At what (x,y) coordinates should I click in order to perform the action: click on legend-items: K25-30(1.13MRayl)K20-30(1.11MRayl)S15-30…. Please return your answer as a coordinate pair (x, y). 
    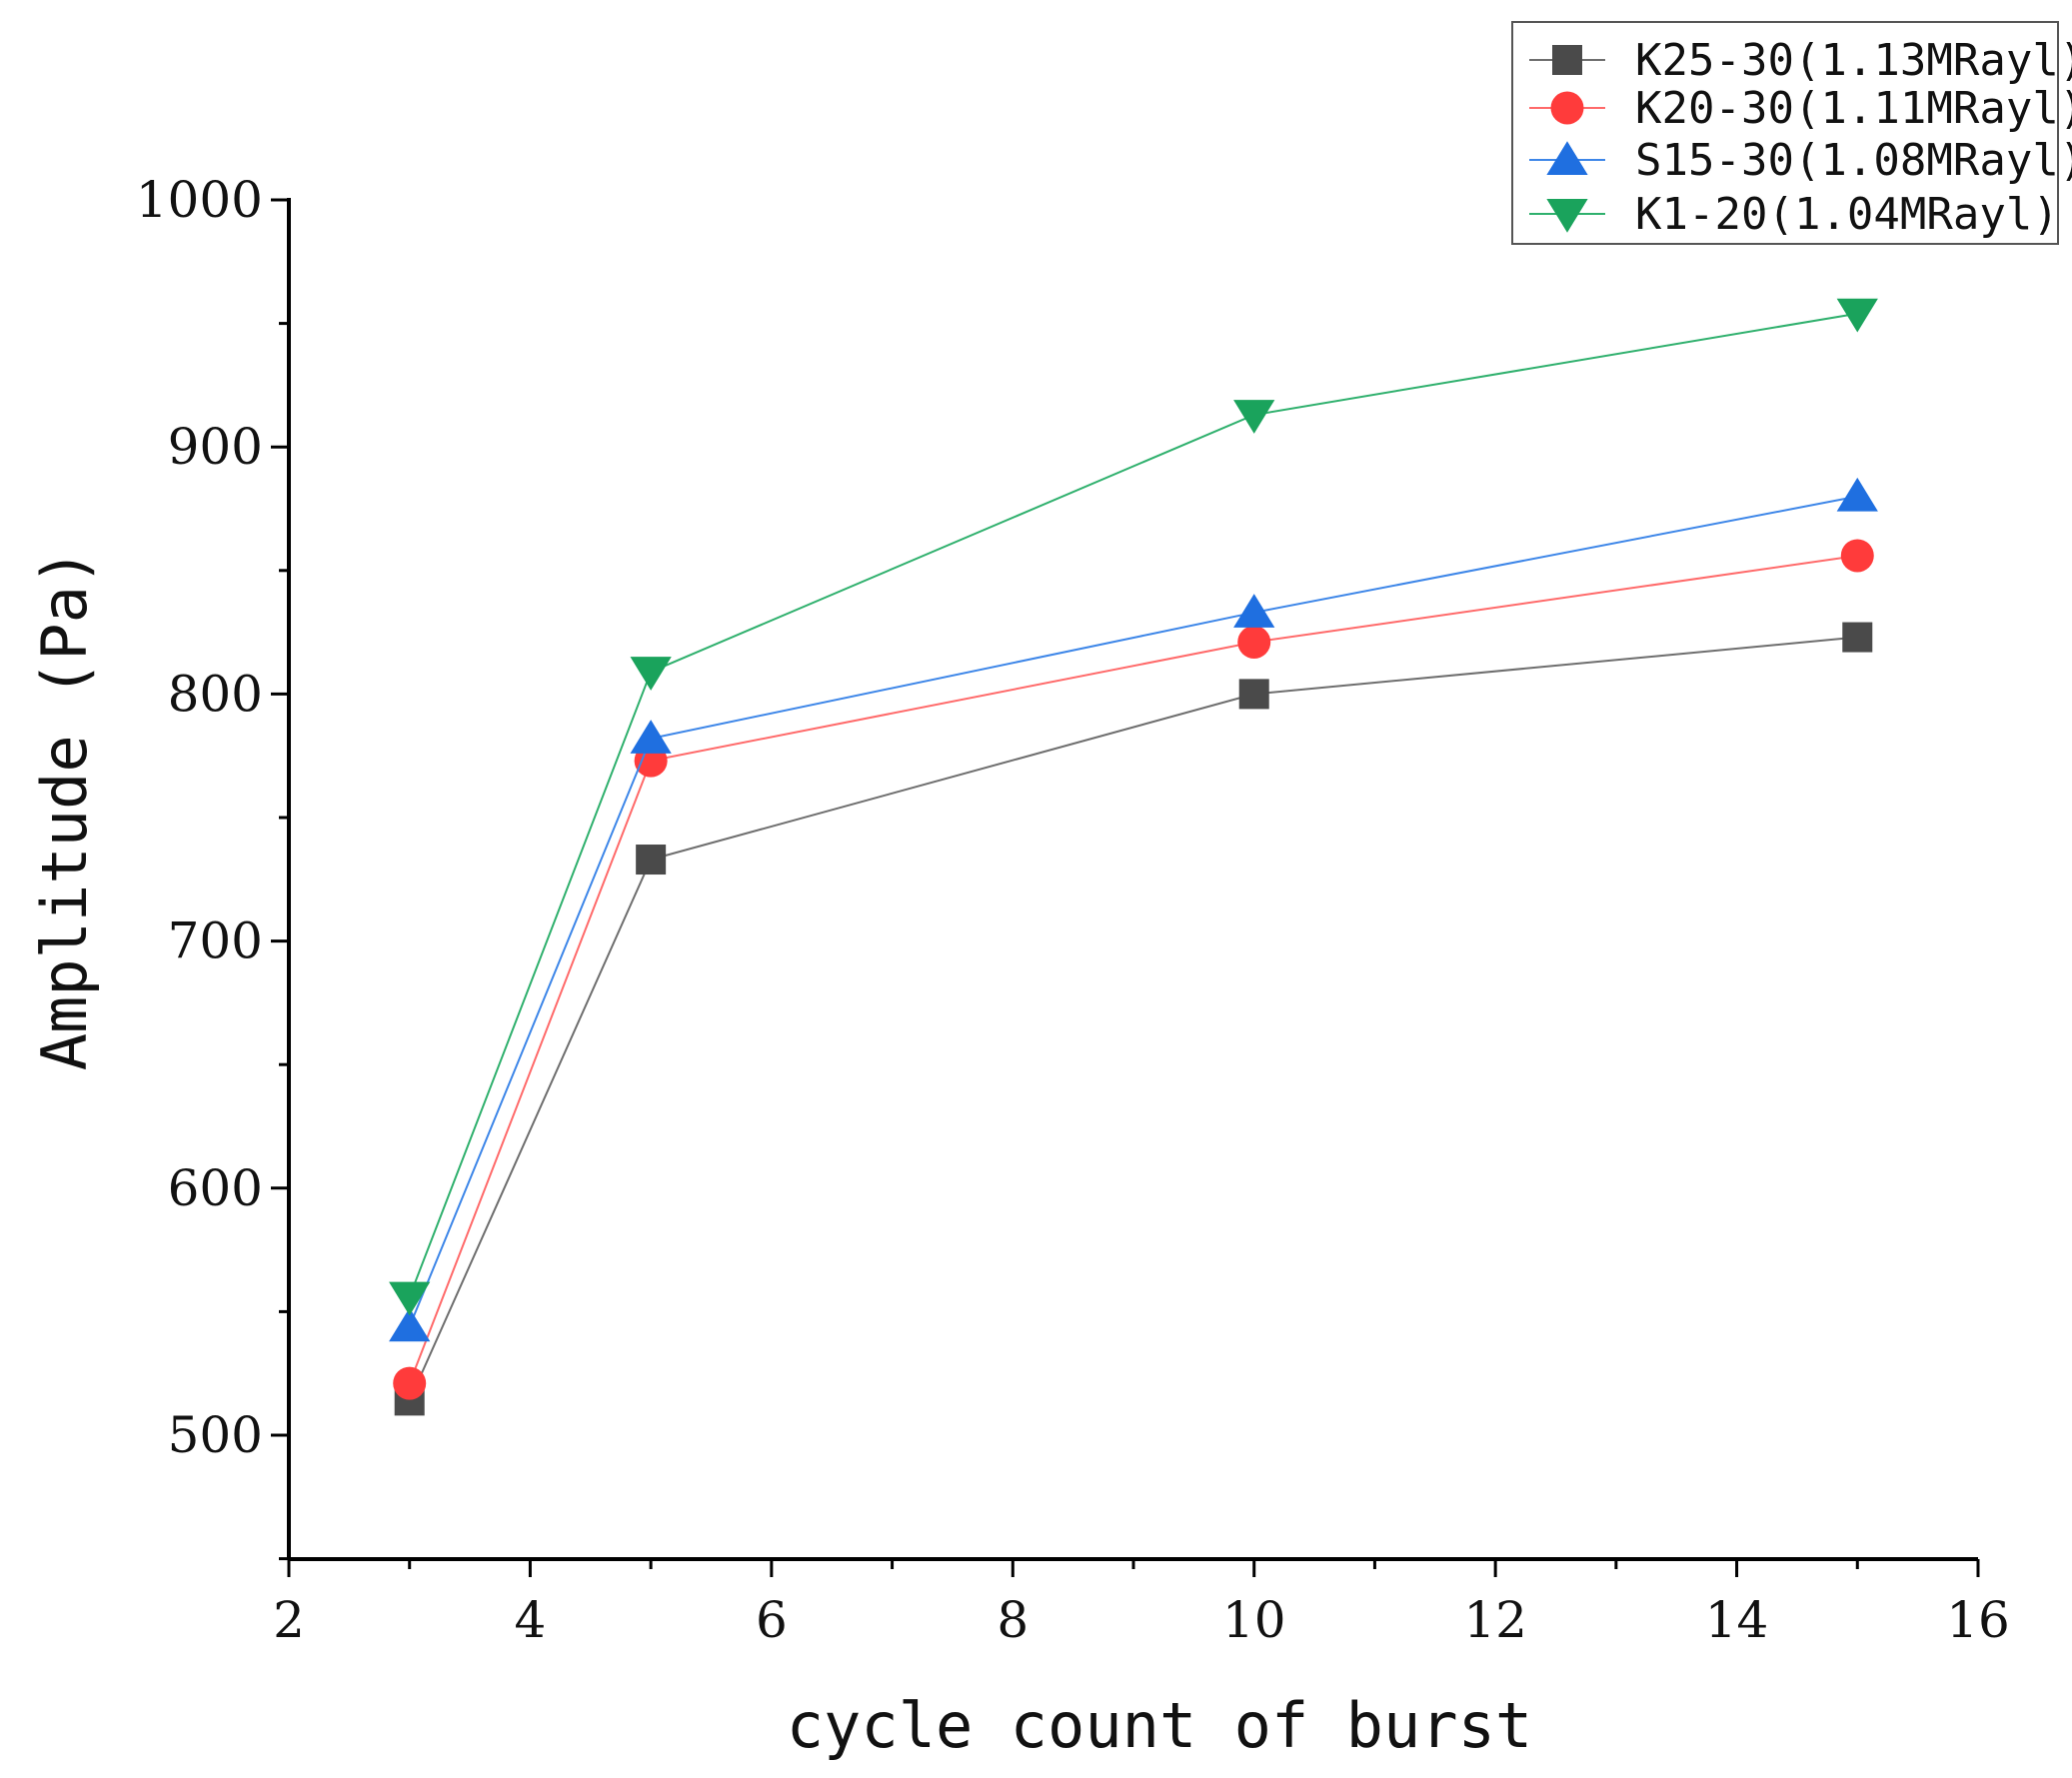
    Looking at the image, I should click on (1800, 137).